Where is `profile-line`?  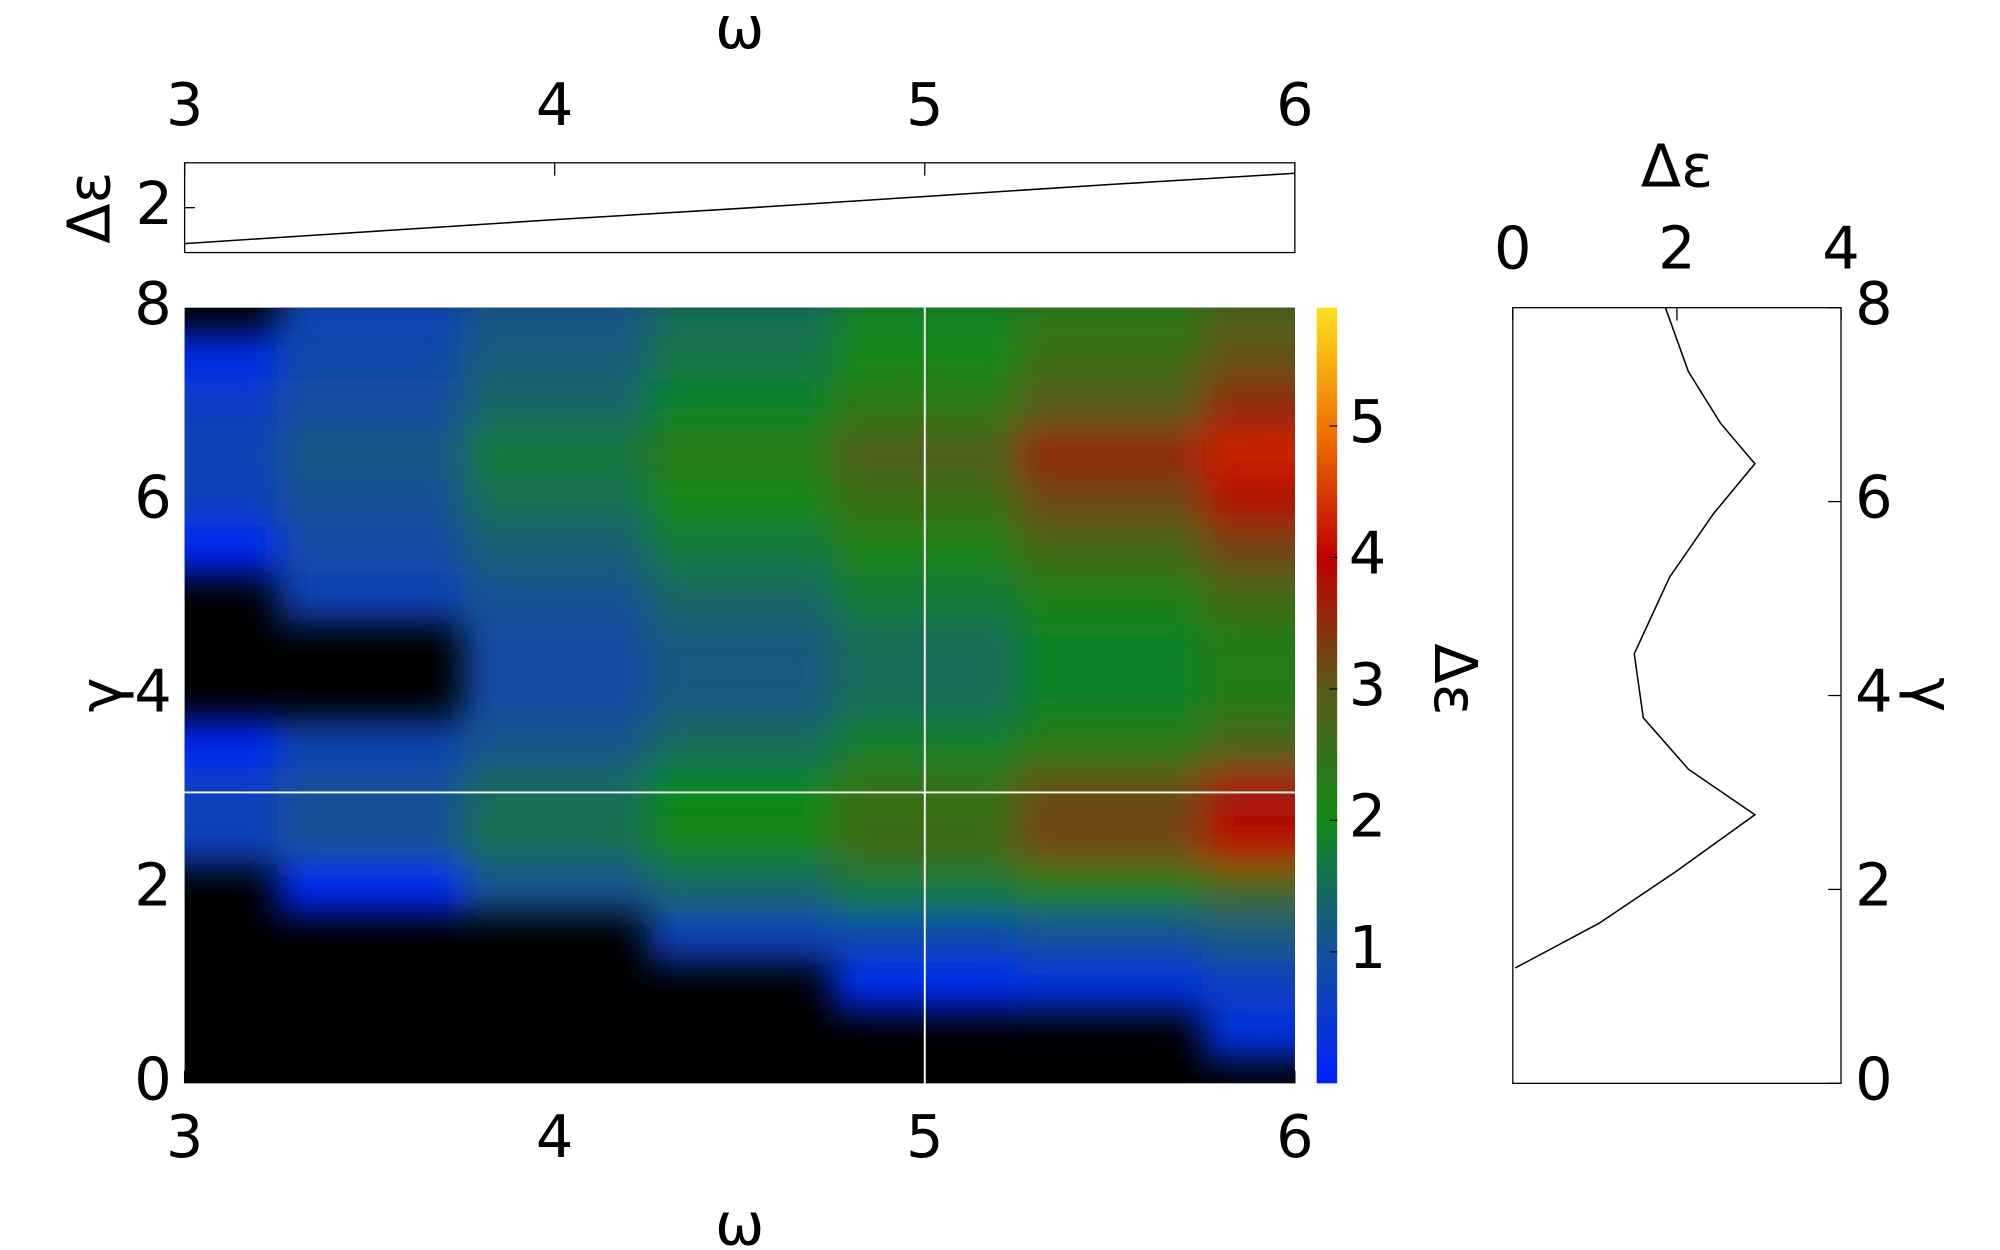 profile-line is located at coordinates (1635, 638).